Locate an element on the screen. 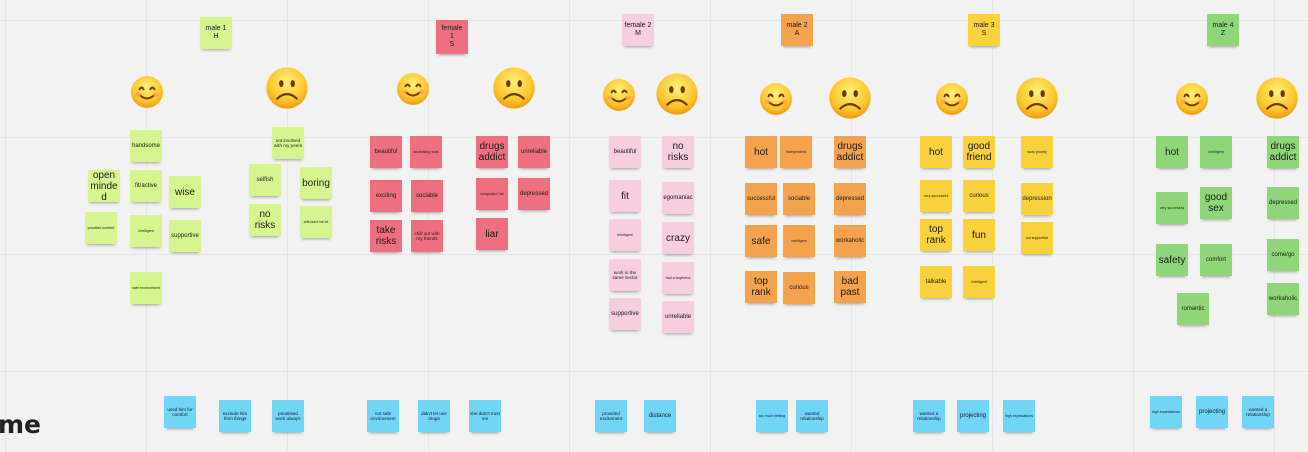 The image size is (1308, 452). persona-header-note: male 2 A is located at coordinates (797, 30).